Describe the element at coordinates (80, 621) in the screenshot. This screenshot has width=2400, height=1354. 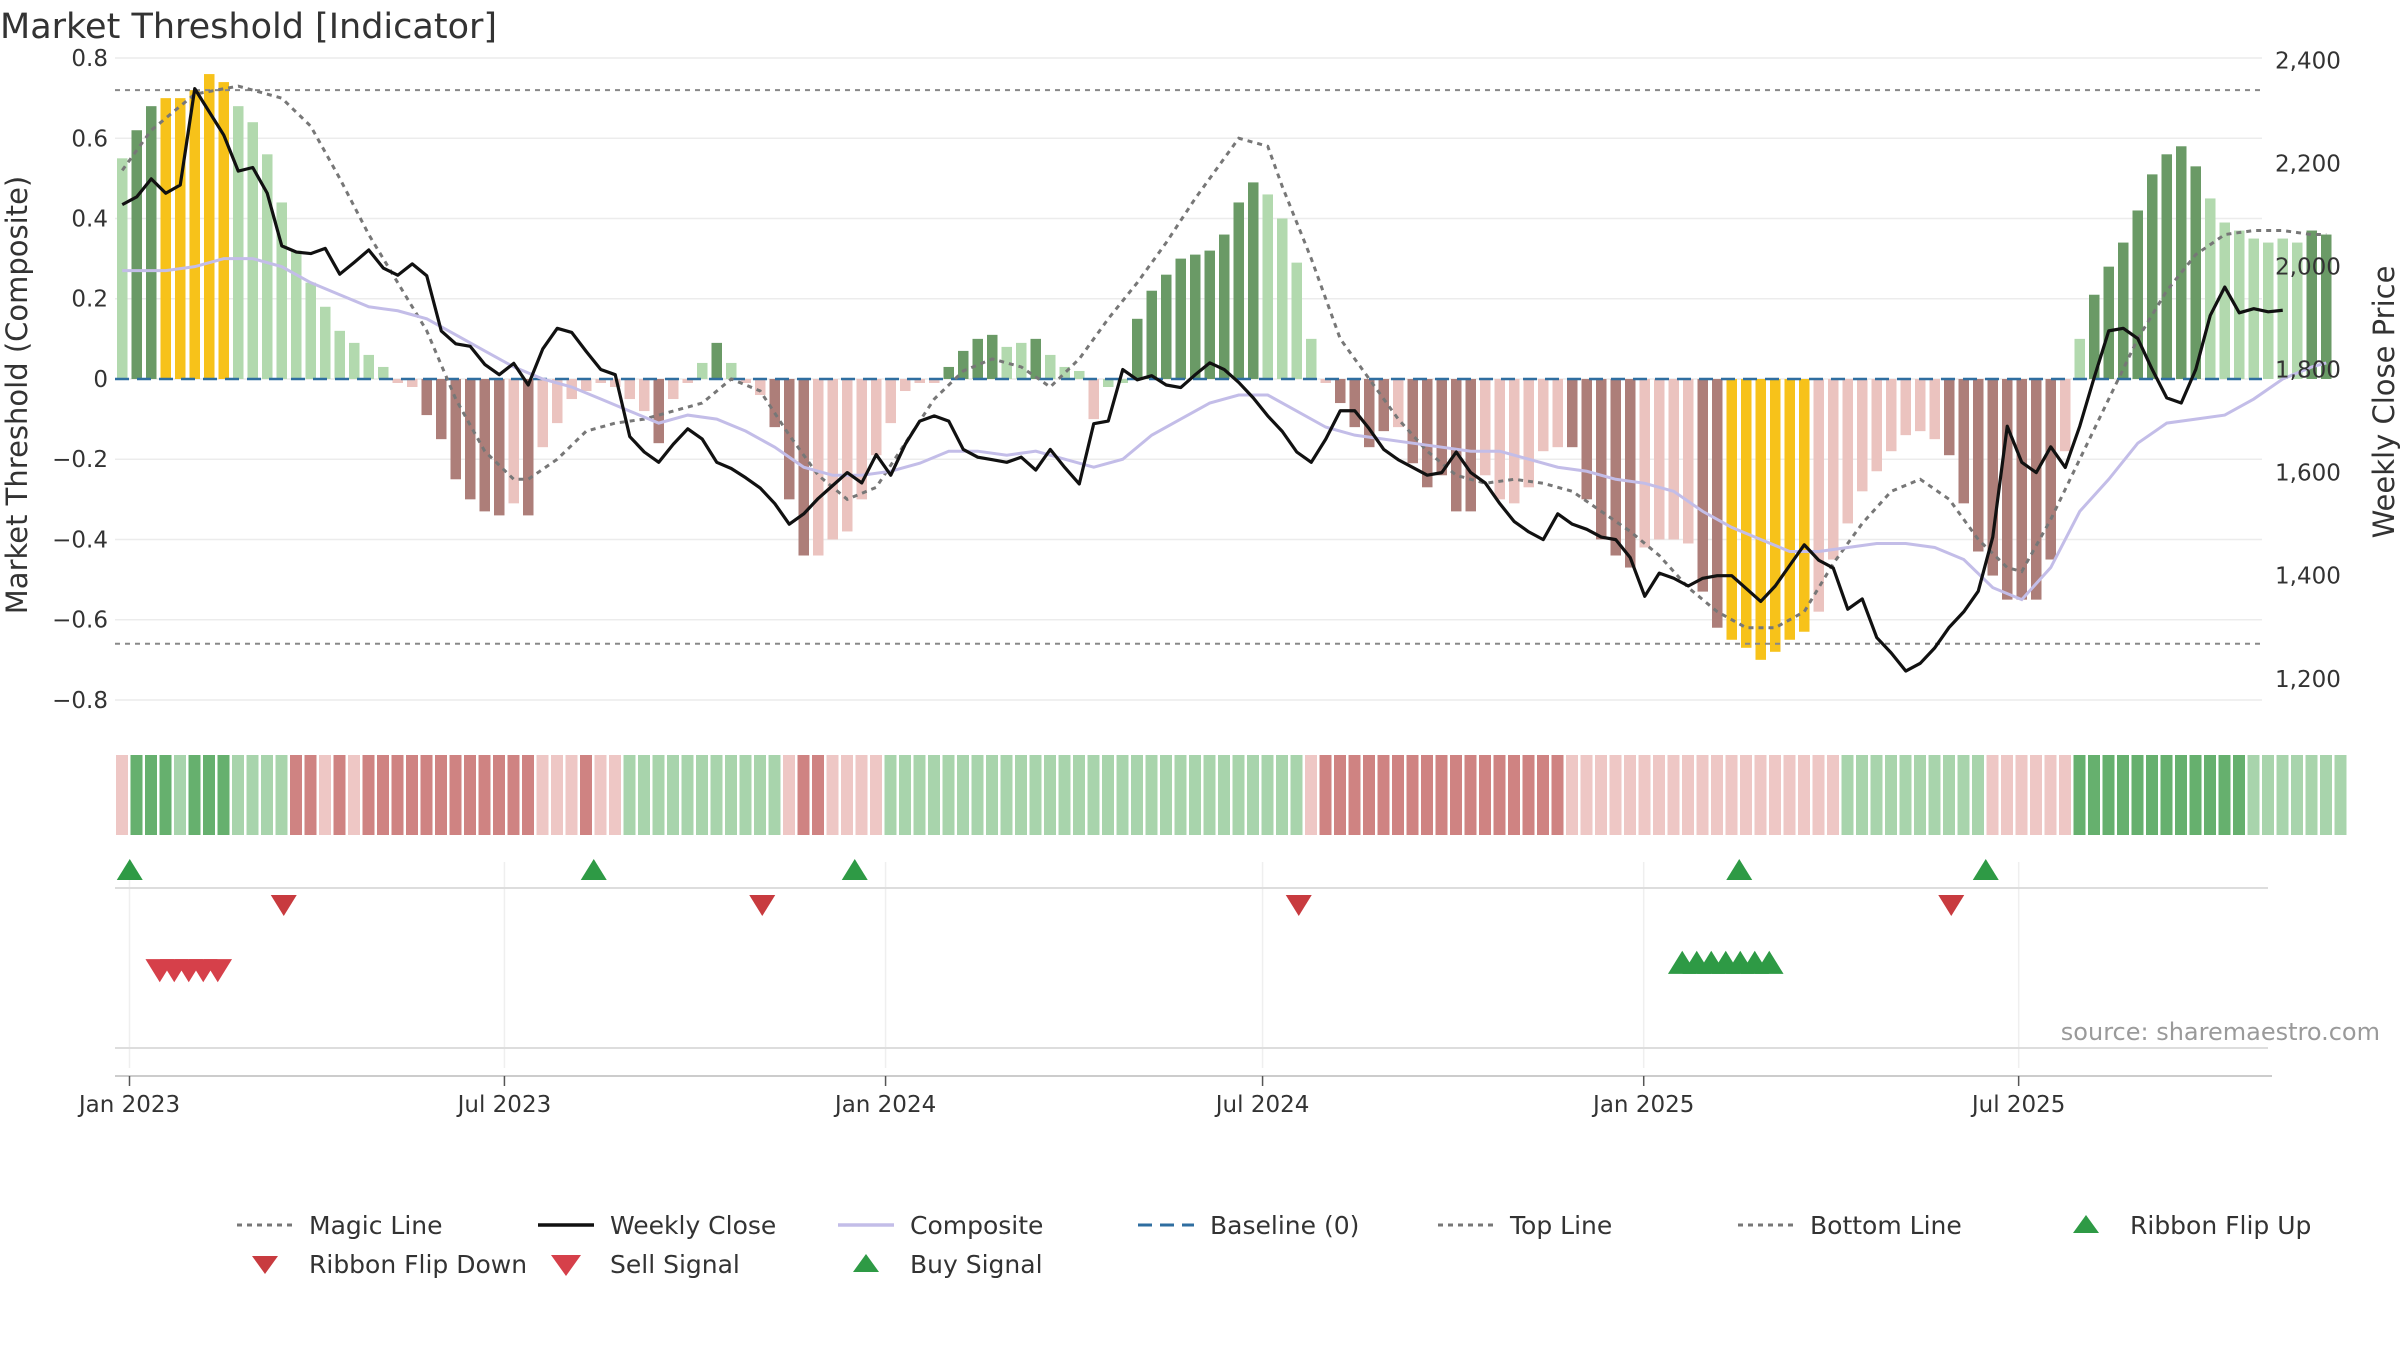
I see `y-tick-label: −0.6` at that location.